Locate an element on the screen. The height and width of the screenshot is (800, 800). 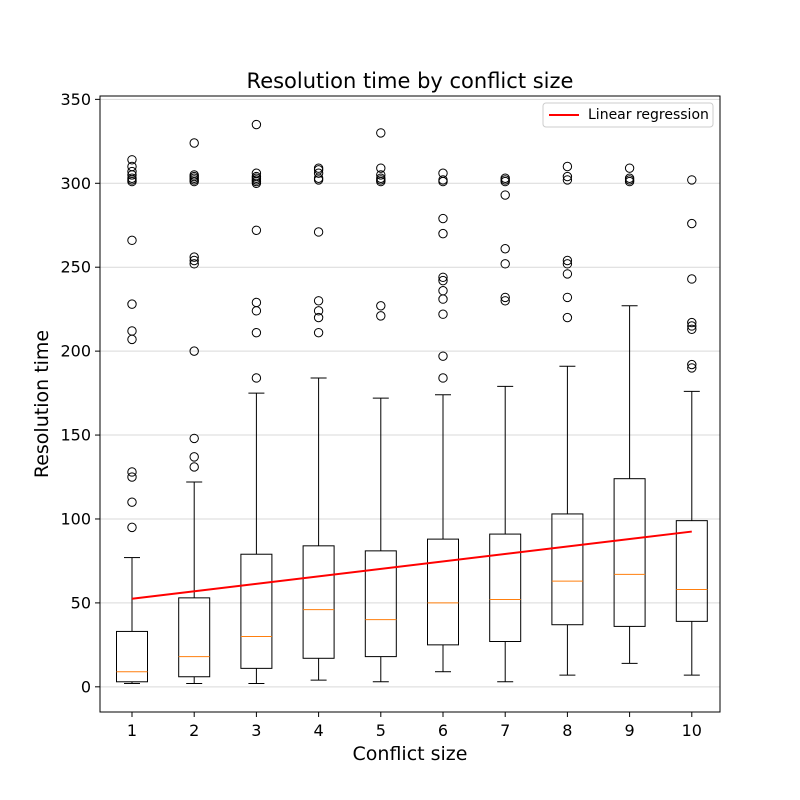
x-tick-label: 9 is located at coordinates (630, 730).